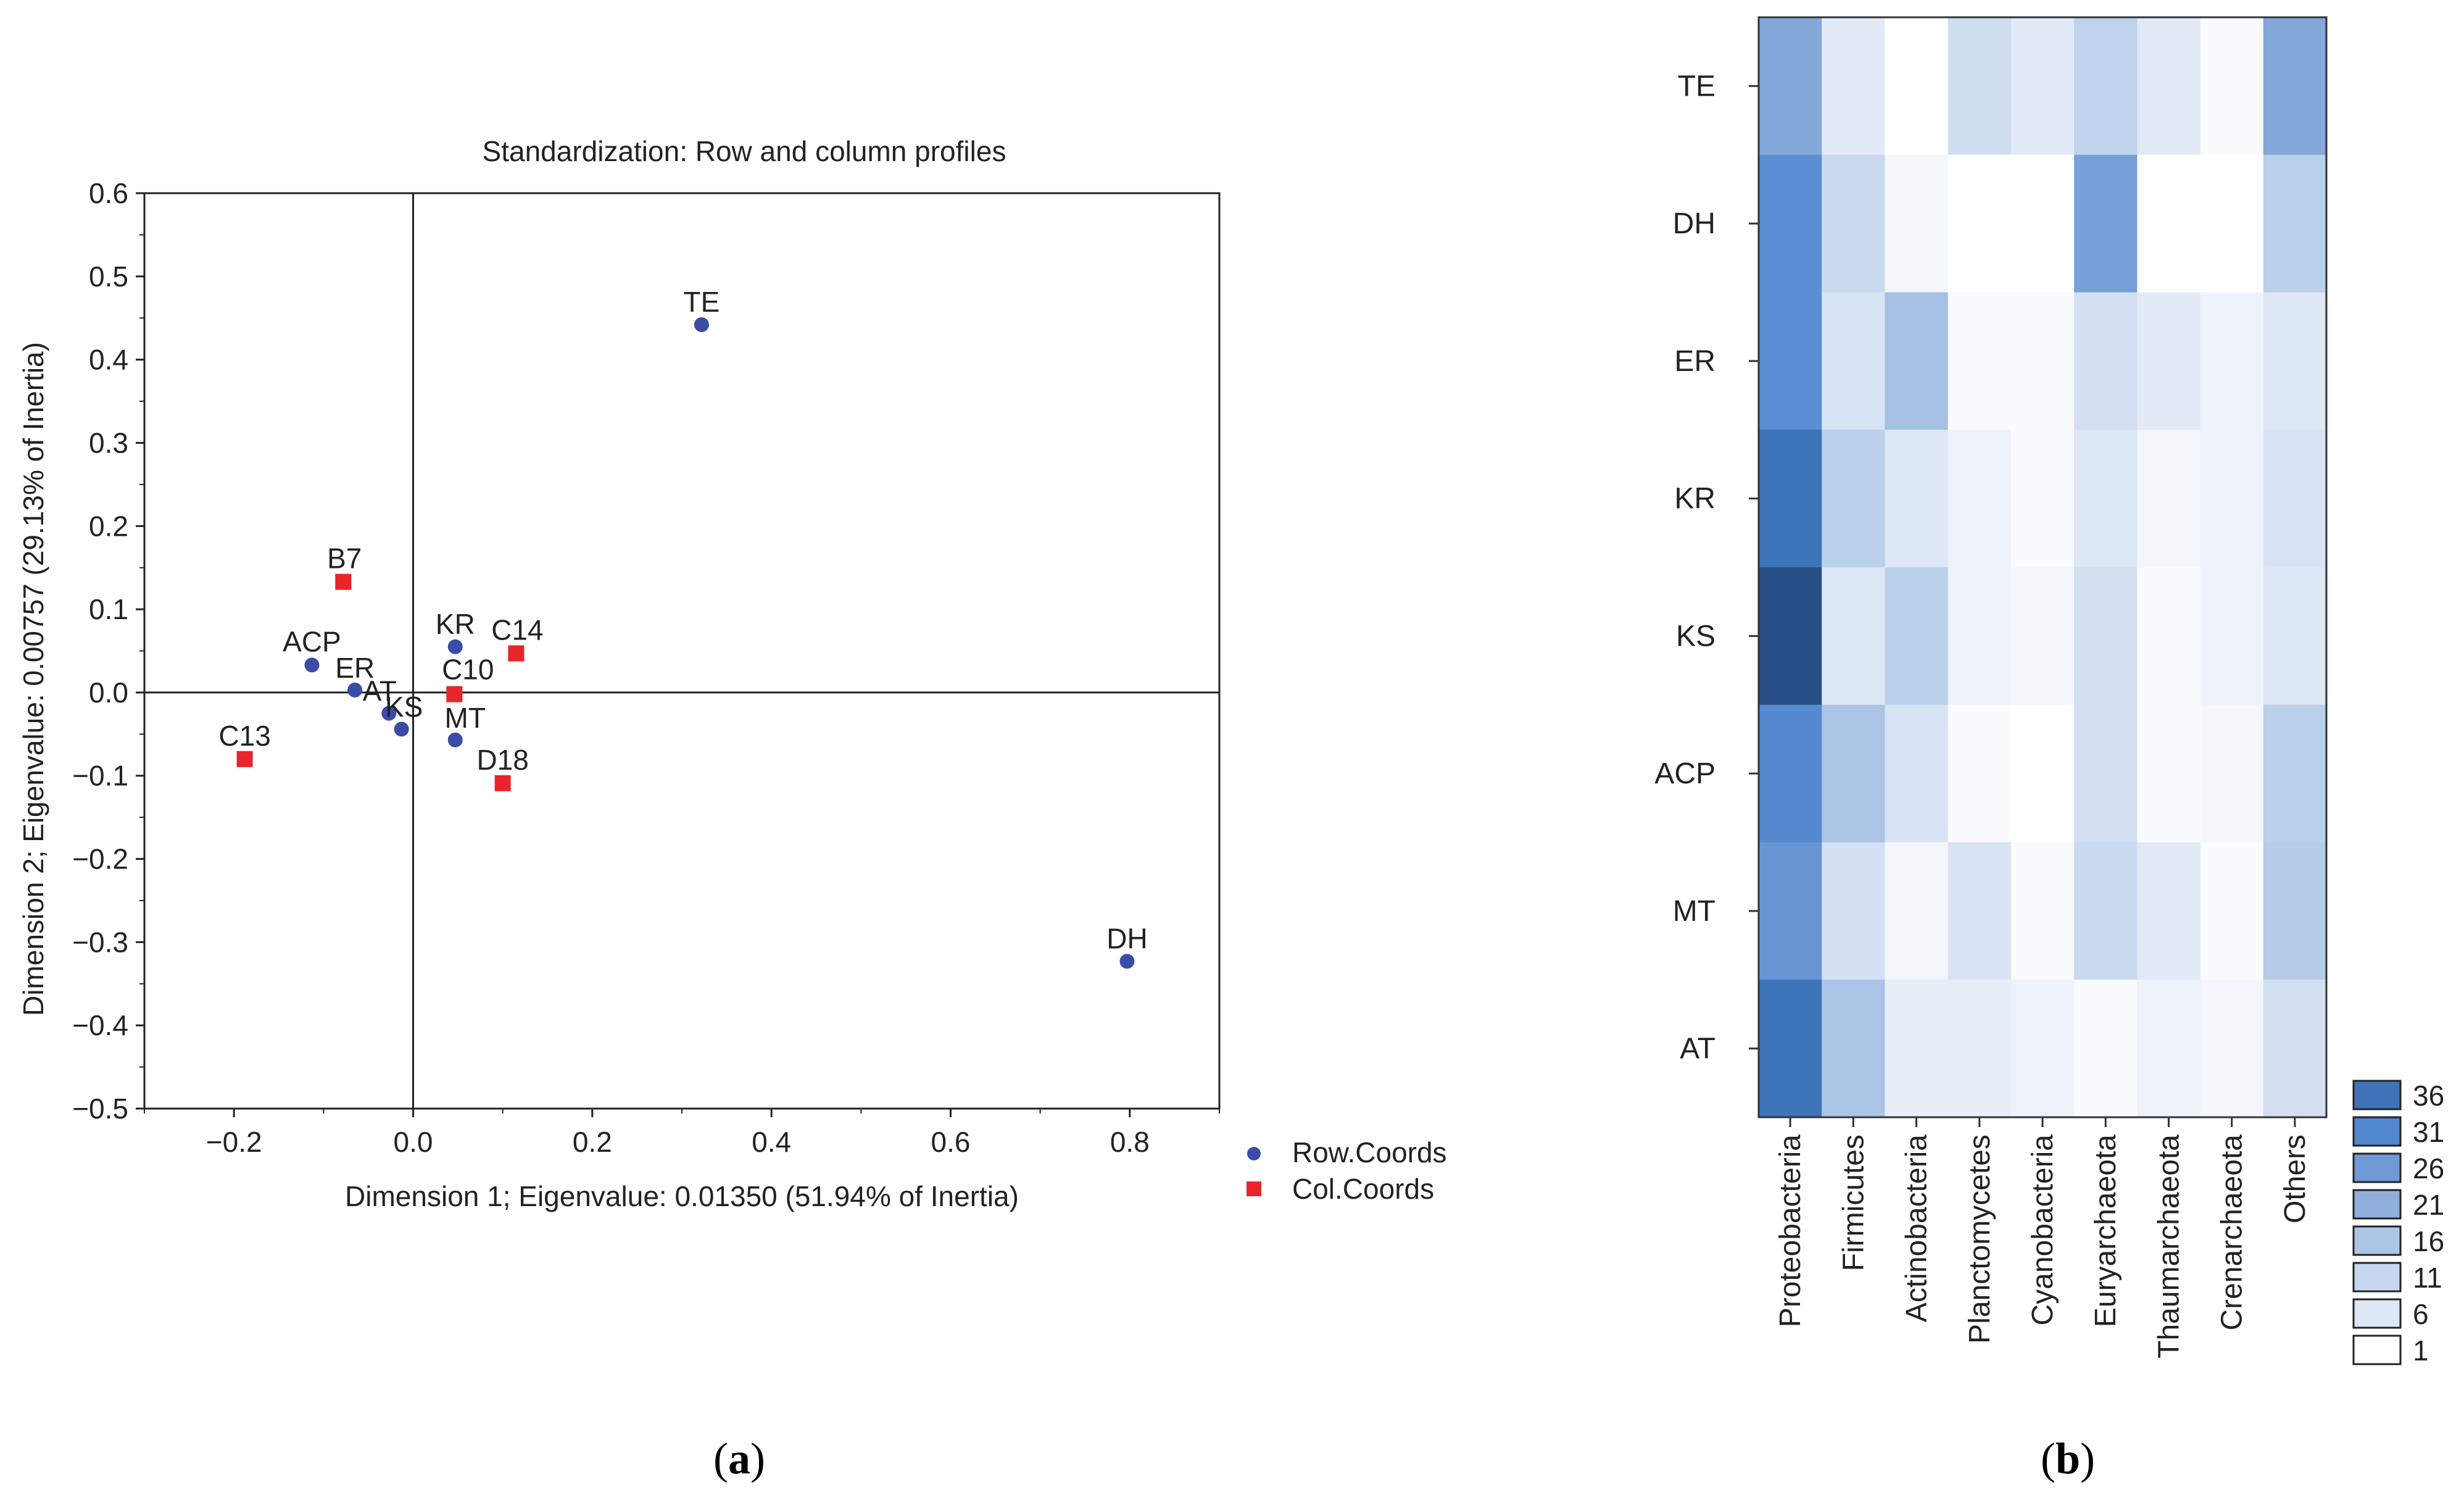 The image size is (2464, 1495). What do you see at coordinates (744, 151) in the screenshot?
I see `scatter-title: Standardization: Row and column profiles` at bounding box center [744, 151].